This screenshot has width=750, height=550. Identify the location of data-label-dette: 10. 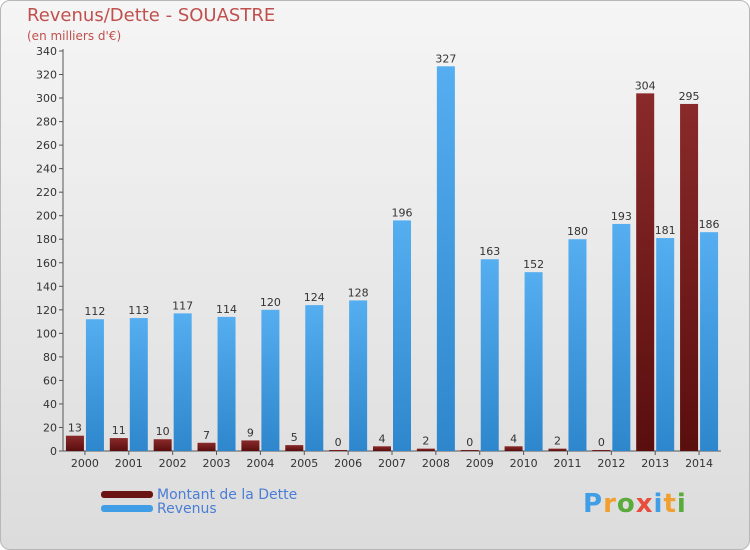
(163, 431).